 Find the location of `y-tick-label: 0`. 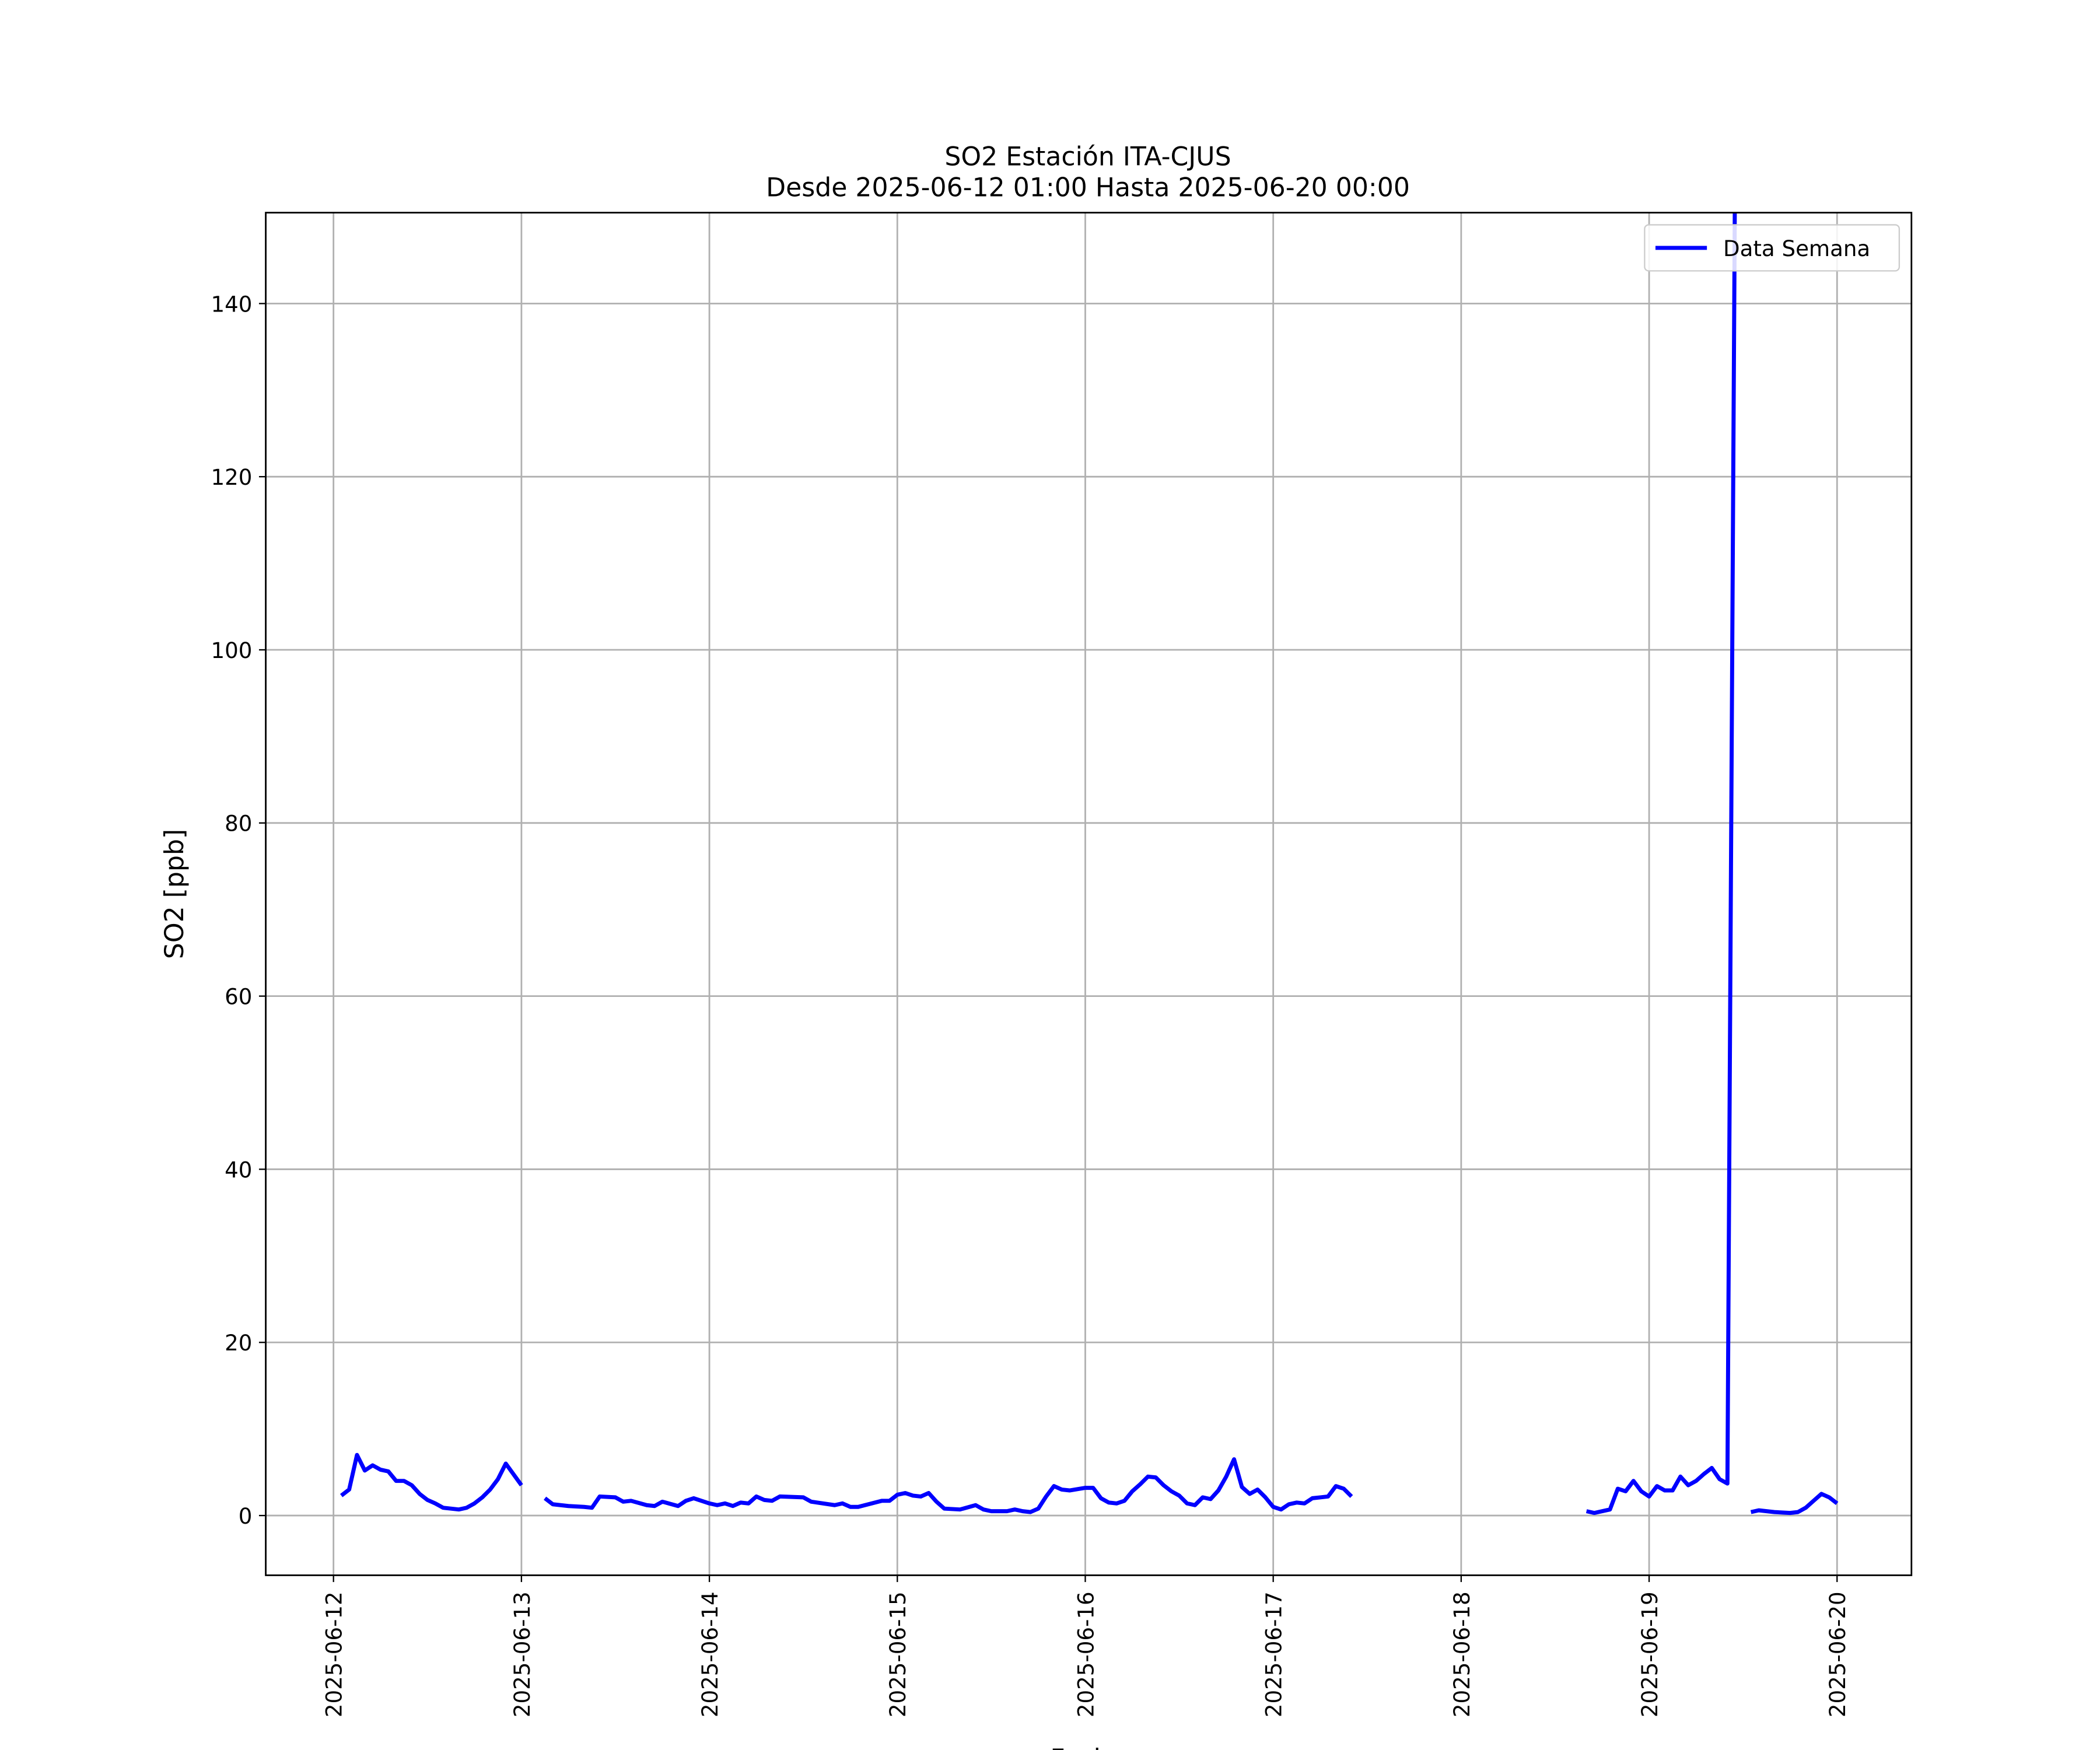

y-tick-label: 0 is located at coordinates (246, 1517).